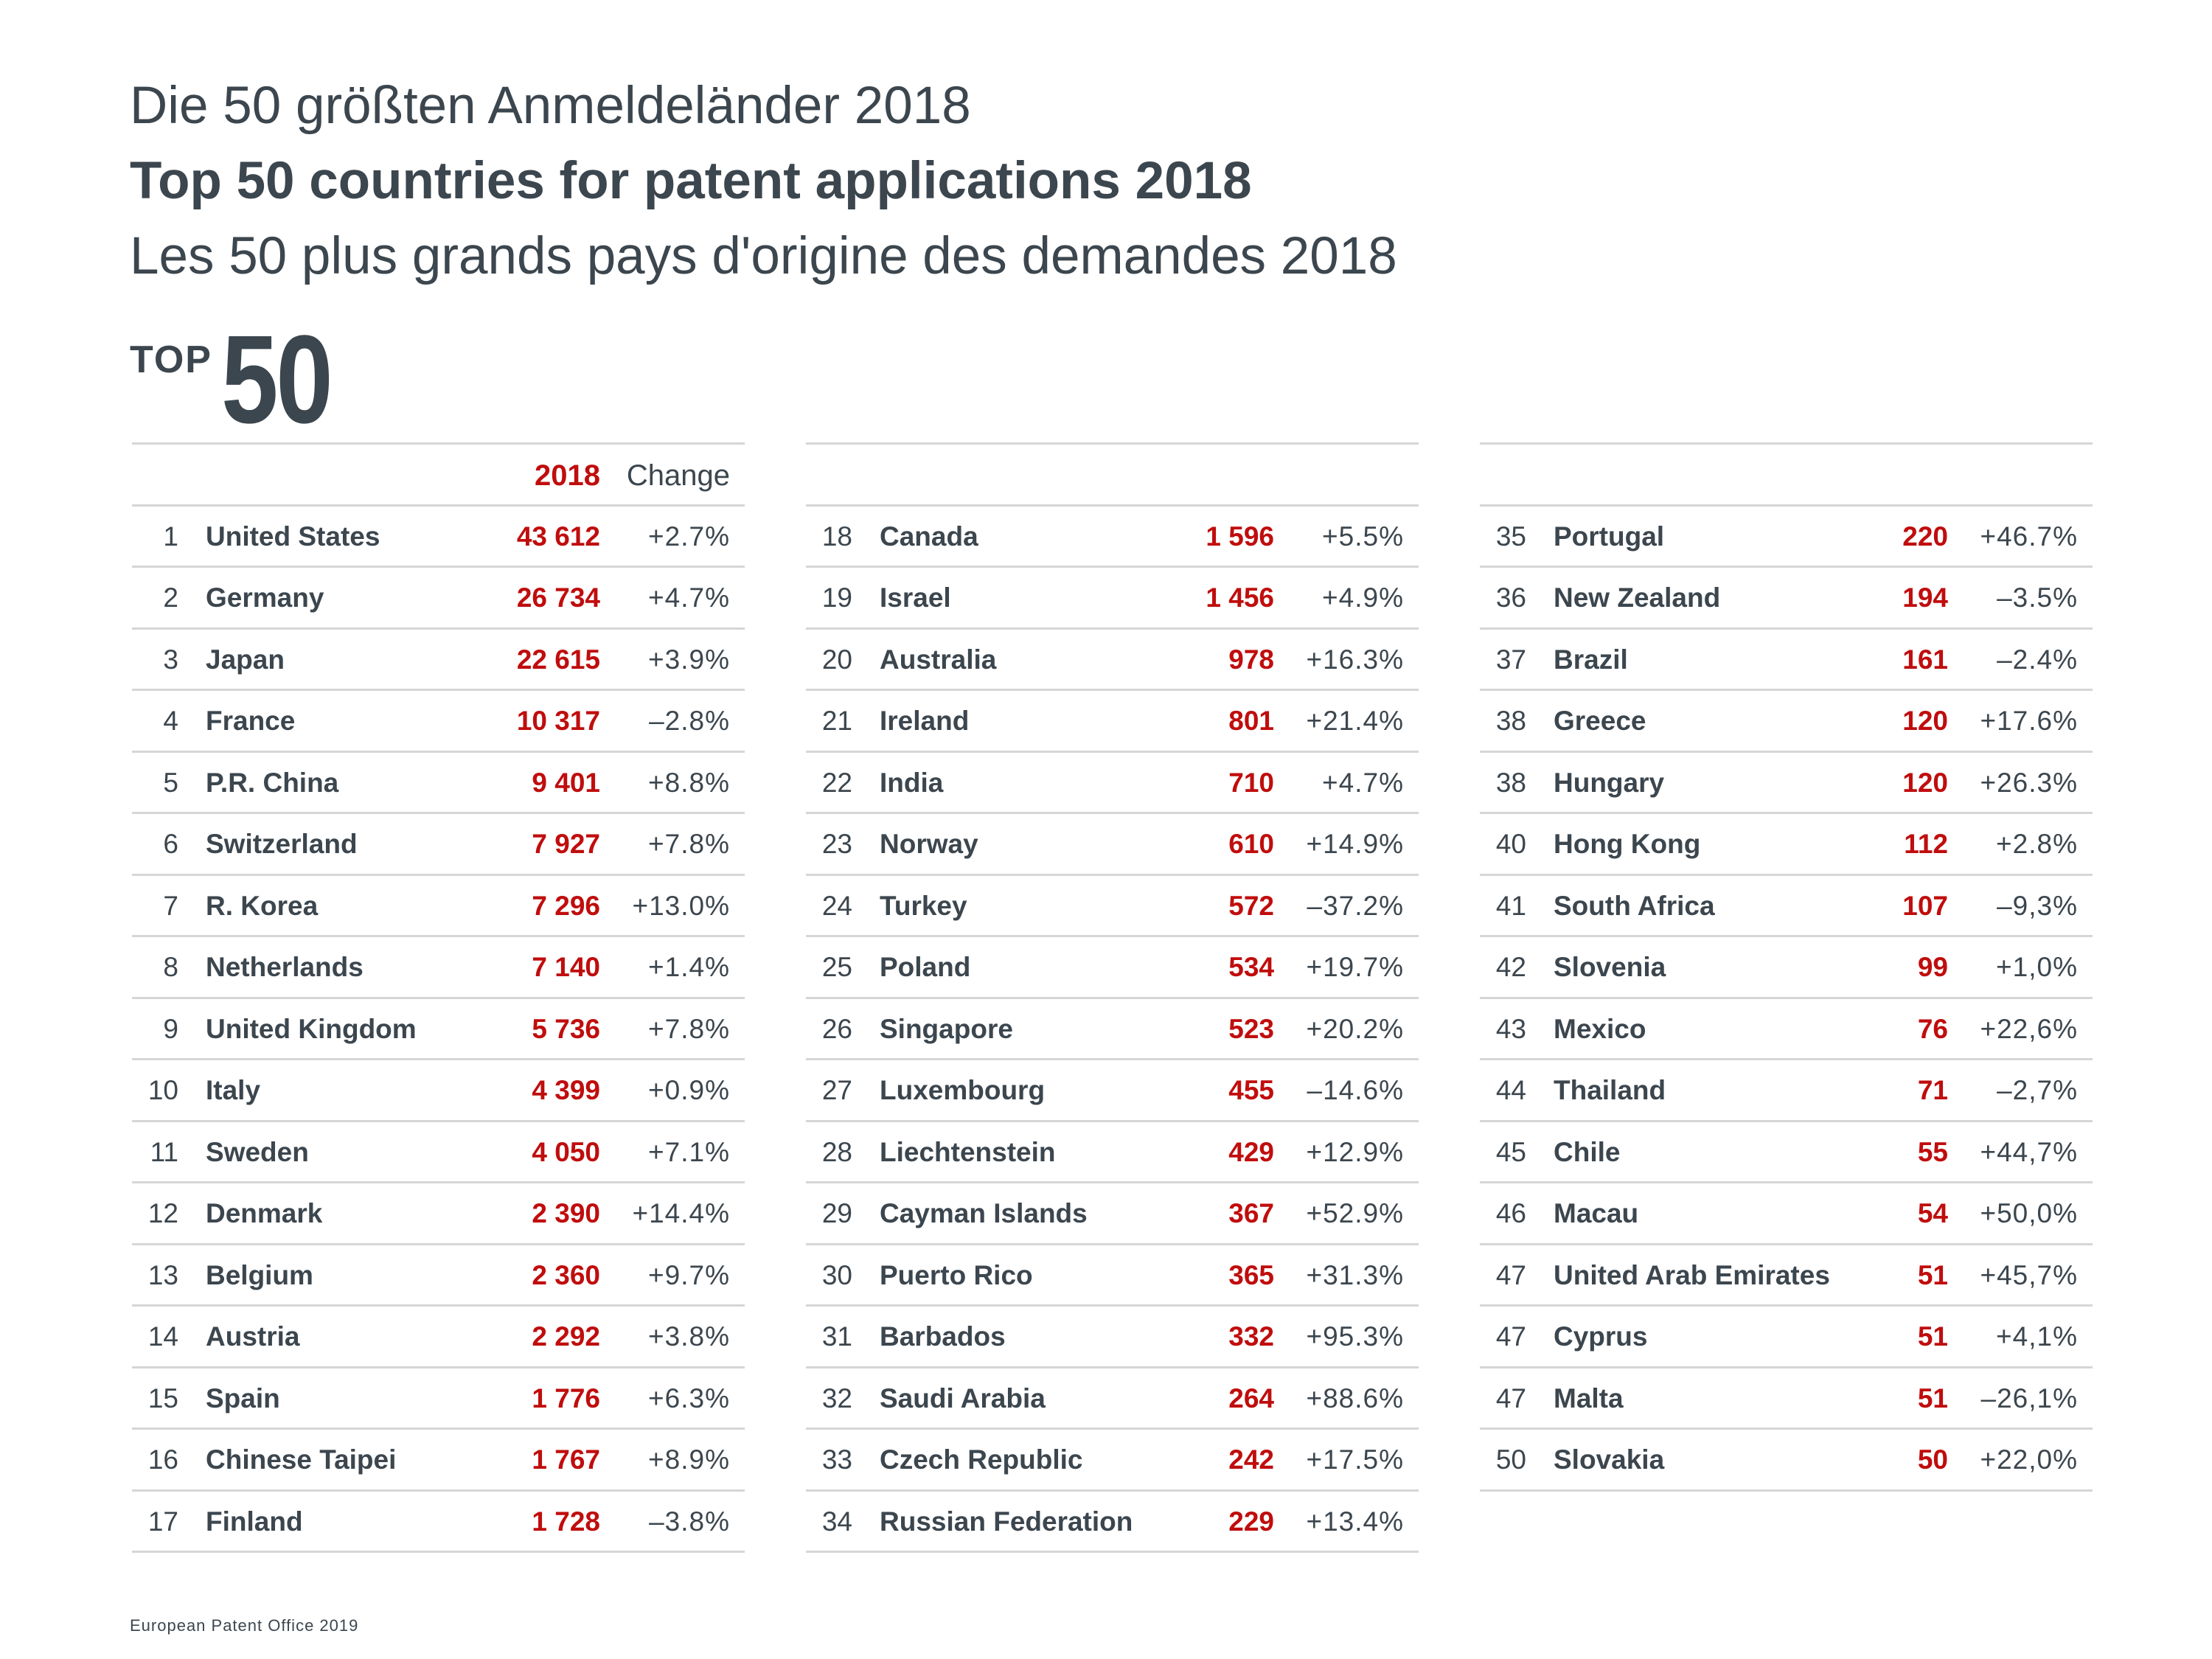  I want to click on country-name: Japan, so click(245, 659).